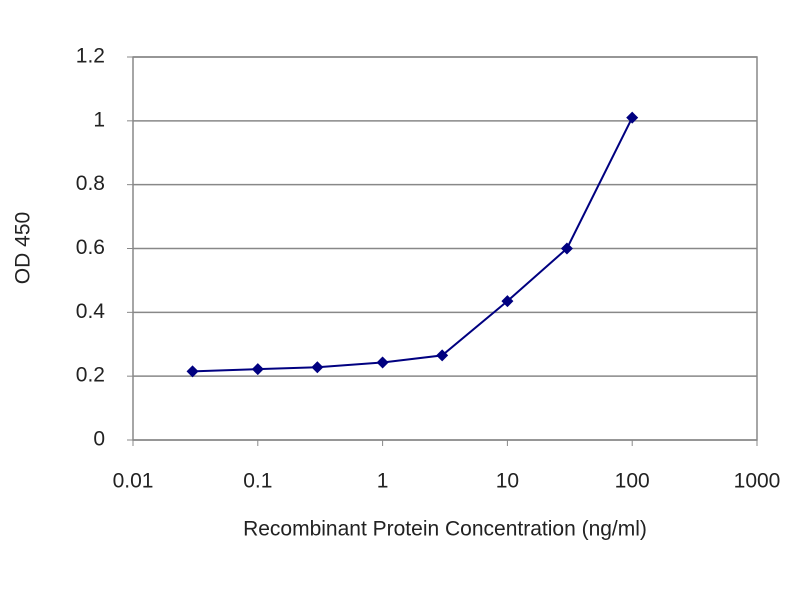 The width and height of the screenshot is (800, 600). Describe the element at coordinates (257, 481) in the screenshot. I see `x-tick-label: 0.1` at that location.